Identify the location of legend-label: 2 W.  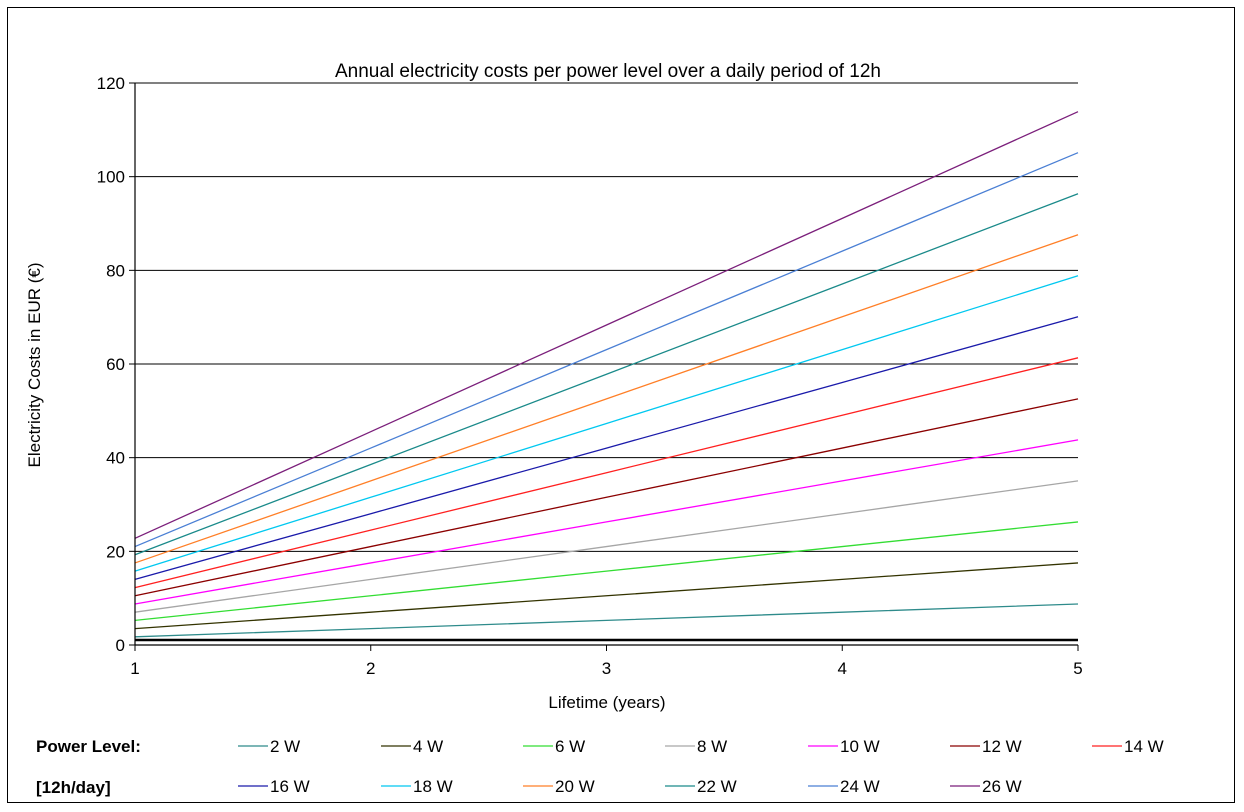
(285, 746).